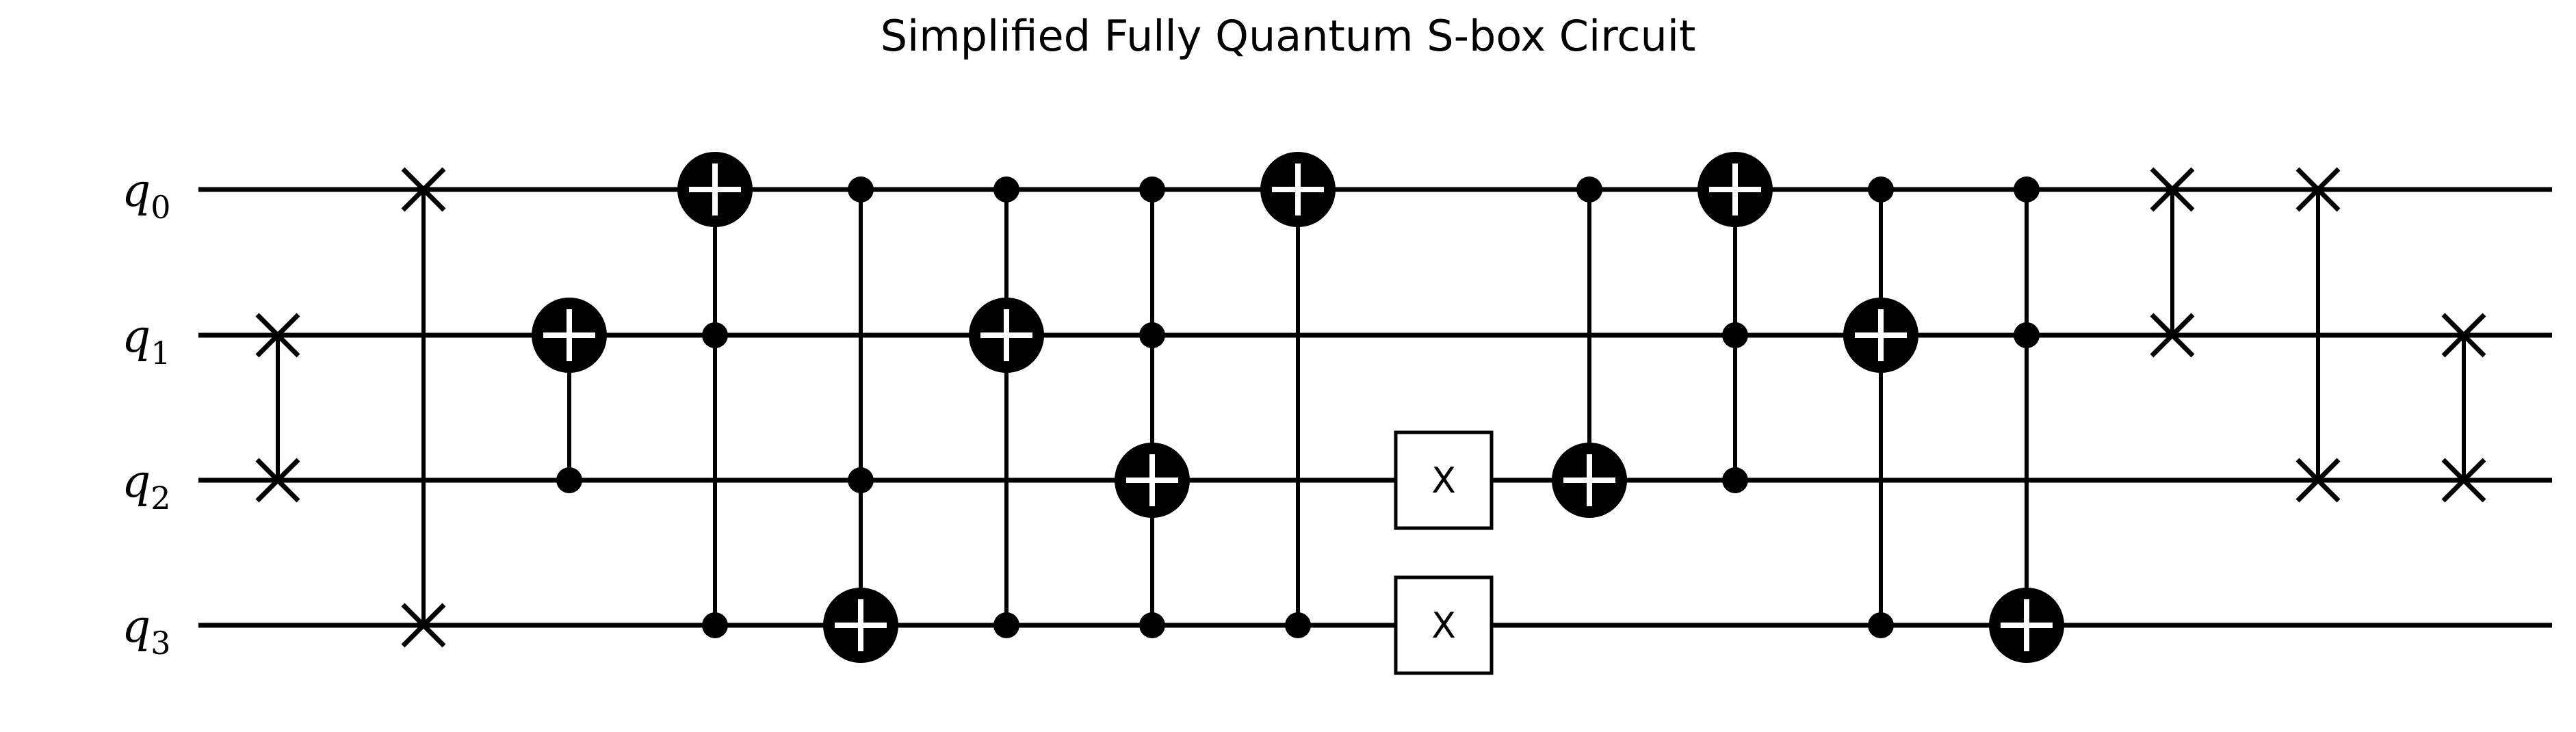 Image resolution: width=2576 pixels, height=732 pixels. I want to click on diagram-title: Simplified Fully Quantum S-box Circuit, so click(1288, 36).